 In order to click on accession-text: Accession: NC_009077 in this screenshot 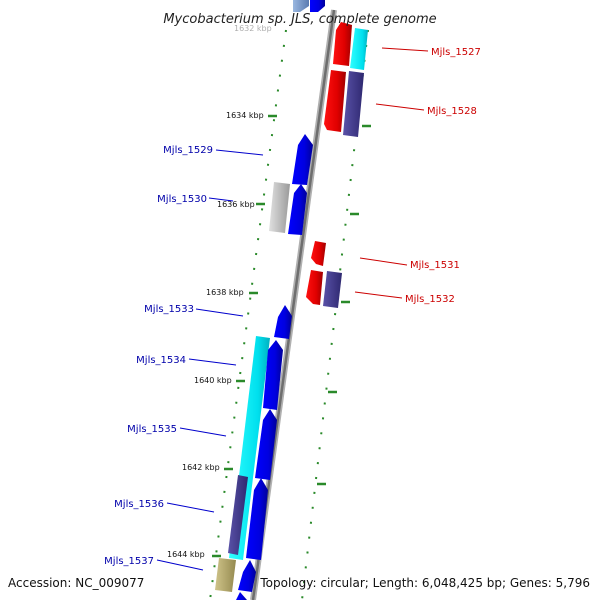, I will do `click(76, 583)`.